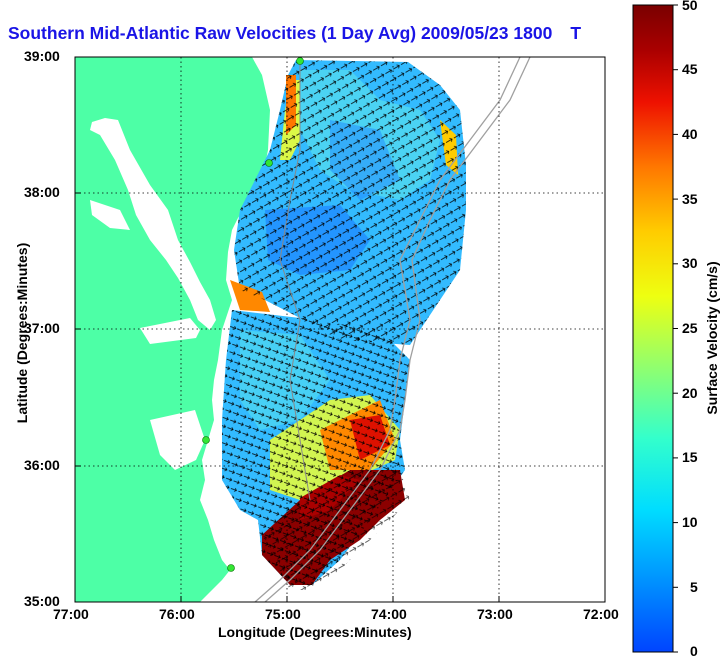 This screenshot has height=659, width=724. Describe the element at coordinates (22, 333) in the screenshot. I see `y-axis-label: Latitude (Degrees:Minutes)` at that location.